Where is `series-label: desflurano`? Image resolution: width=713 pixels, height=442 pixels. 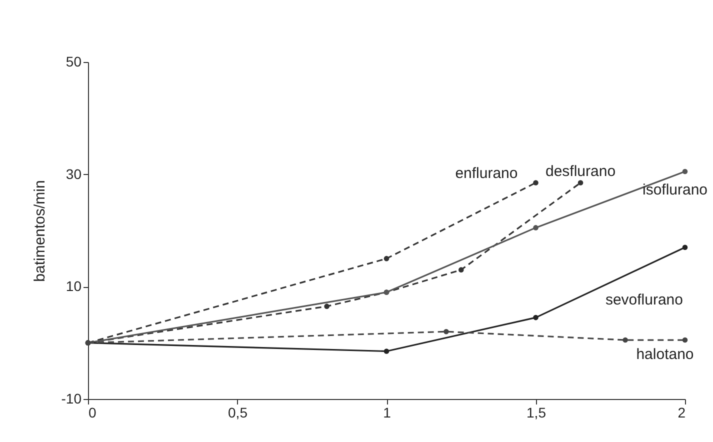
series-label: desflurano is located at coordinates (580, 171).